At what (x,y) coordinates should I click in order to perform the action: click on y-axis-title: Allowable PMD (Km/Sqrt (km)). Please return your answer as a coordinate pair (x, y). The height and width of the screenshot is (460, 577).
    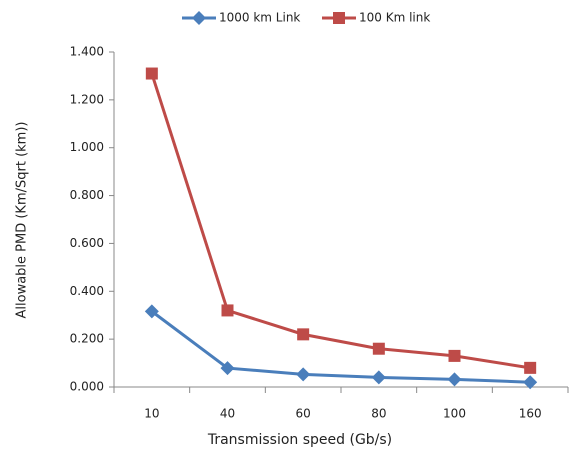
    Looking at the image, I should click on (22, 220).